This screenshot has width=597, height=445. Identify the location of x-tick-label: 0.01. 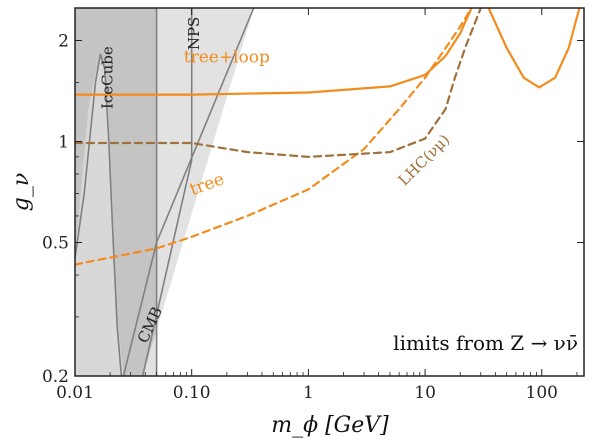
(75, 393).